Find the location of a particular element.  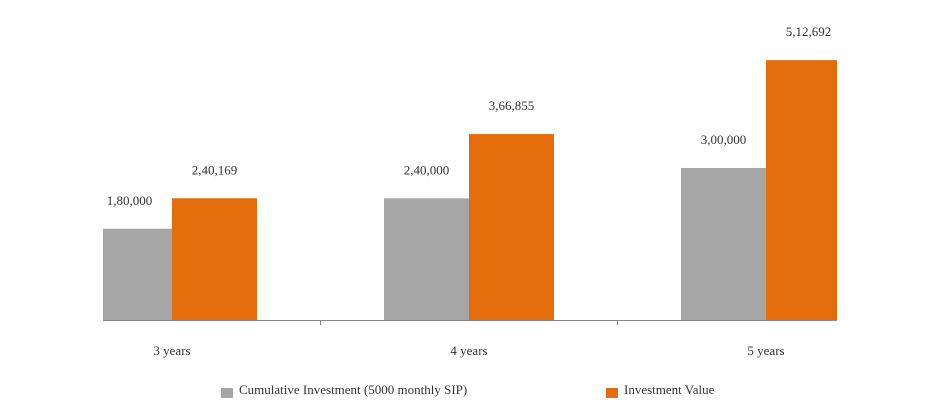

x-tick-label: 5 years is located at coordinates (765, 350).